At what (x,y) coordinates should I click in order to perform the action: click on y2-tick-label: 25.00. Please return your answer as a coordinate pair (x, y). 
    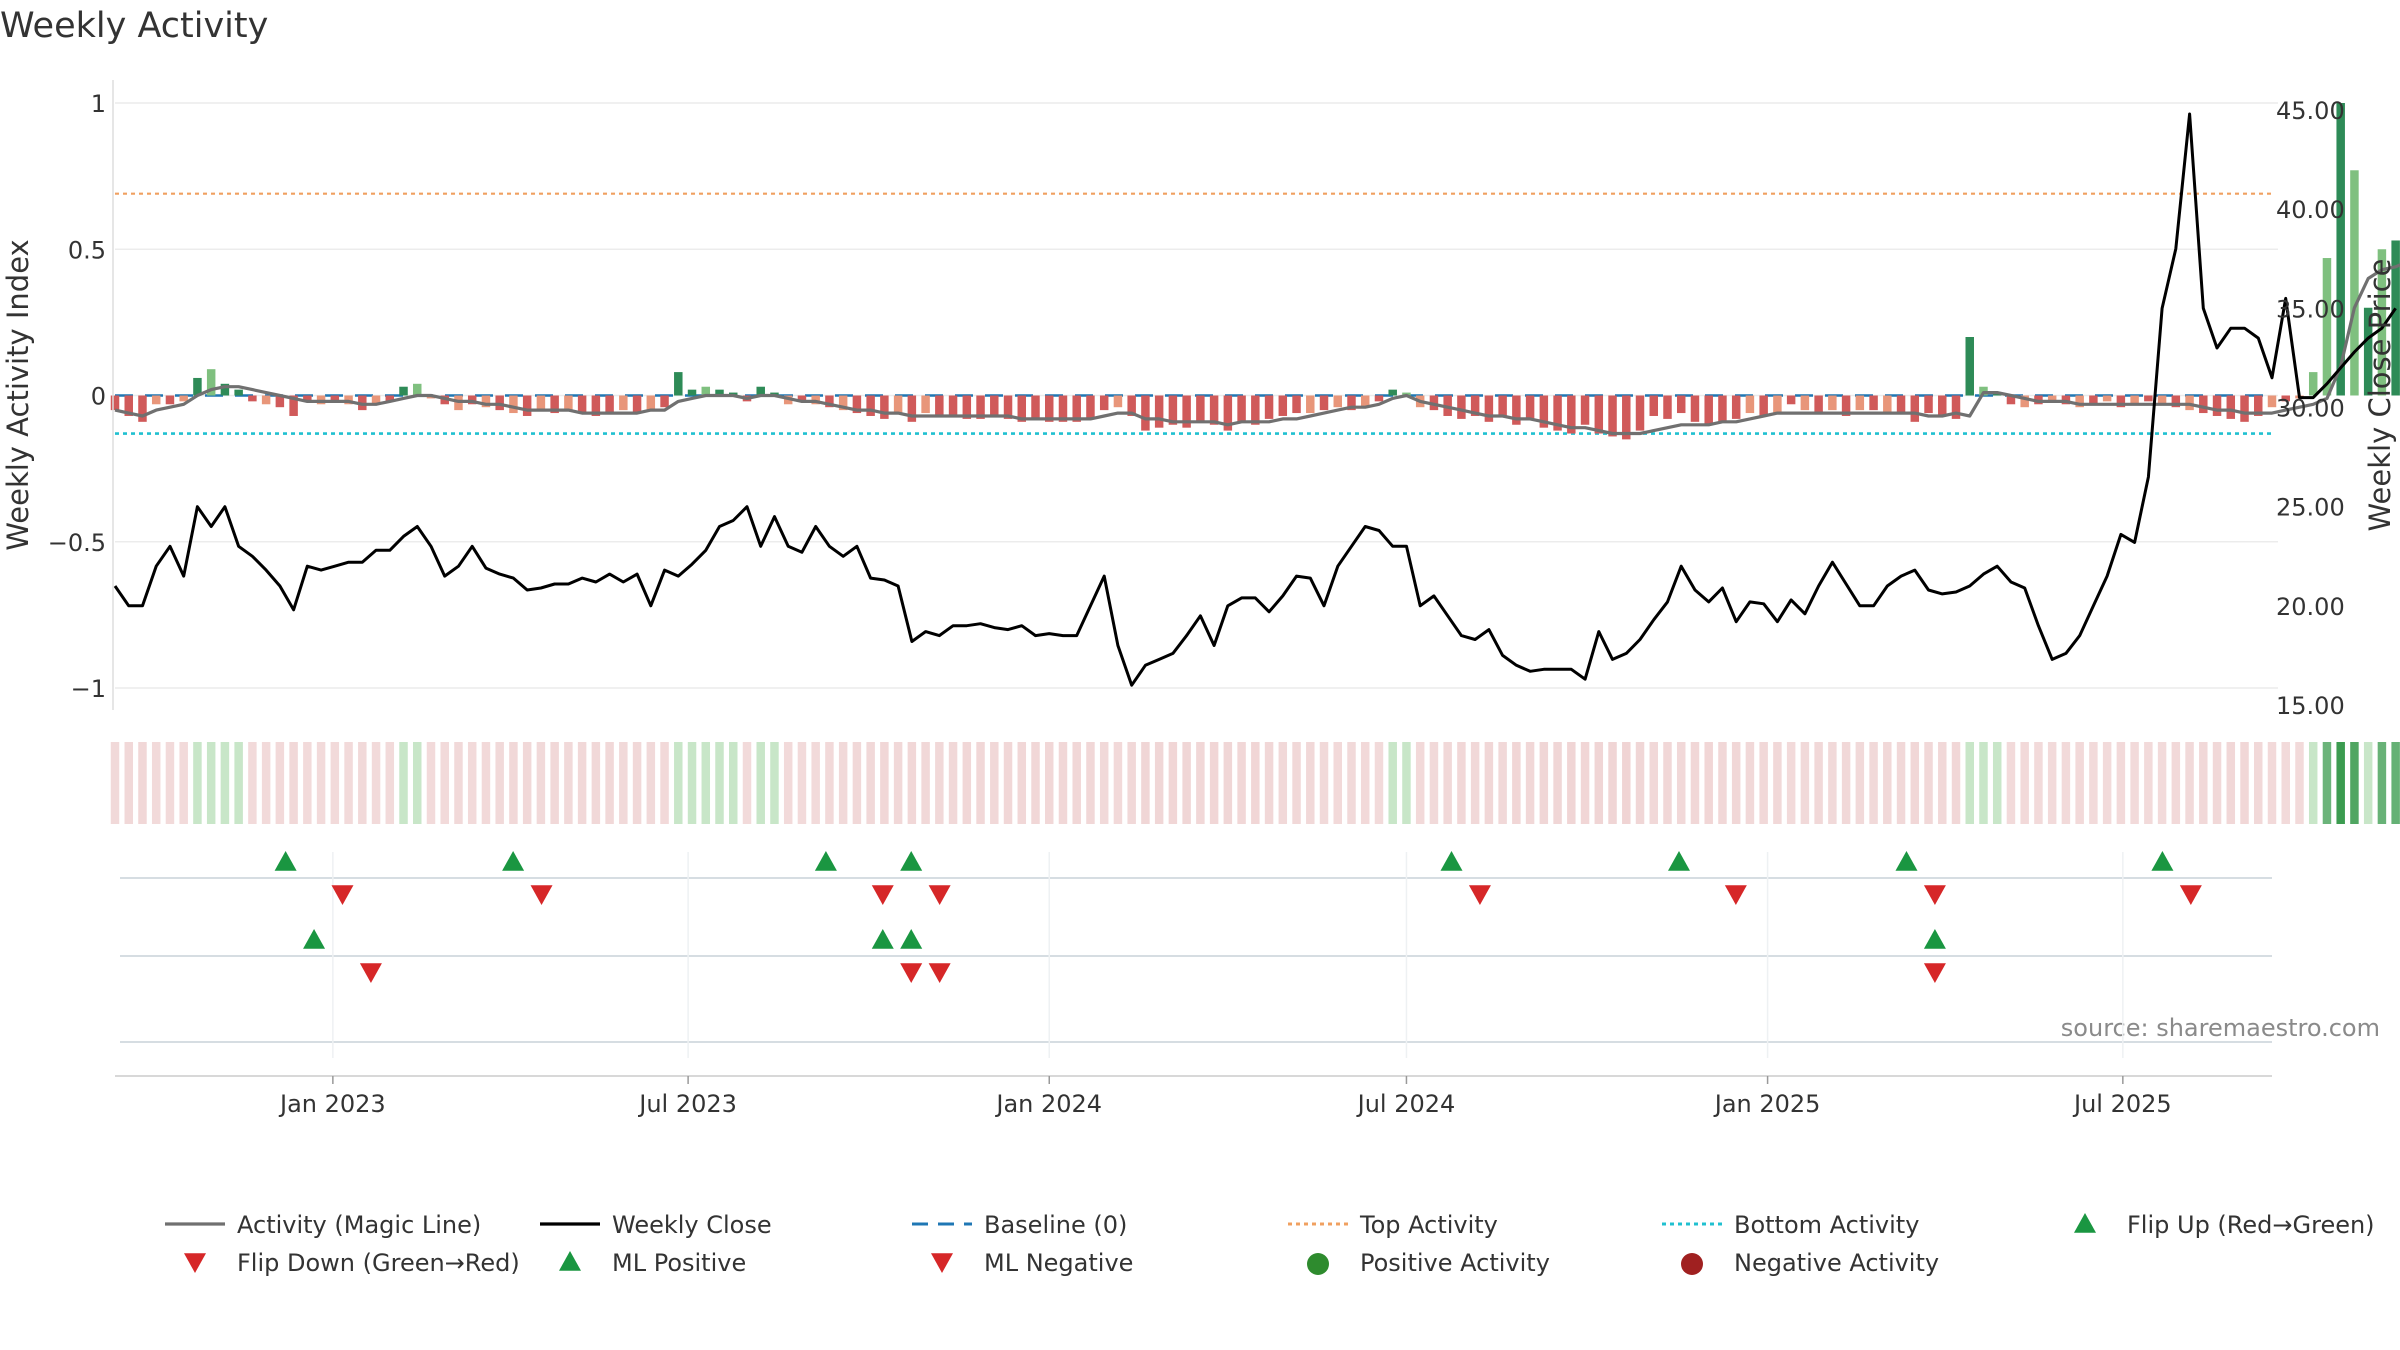
    Looking at the image, I should click on (2310, 508).